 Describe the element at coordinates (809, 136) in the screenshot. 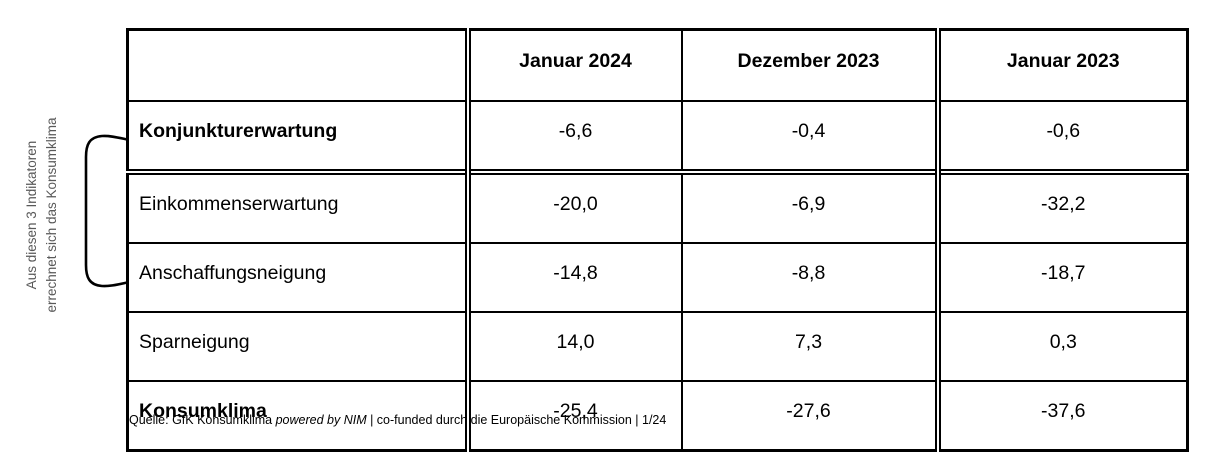

I see `value-cell: -0,4` at that location.